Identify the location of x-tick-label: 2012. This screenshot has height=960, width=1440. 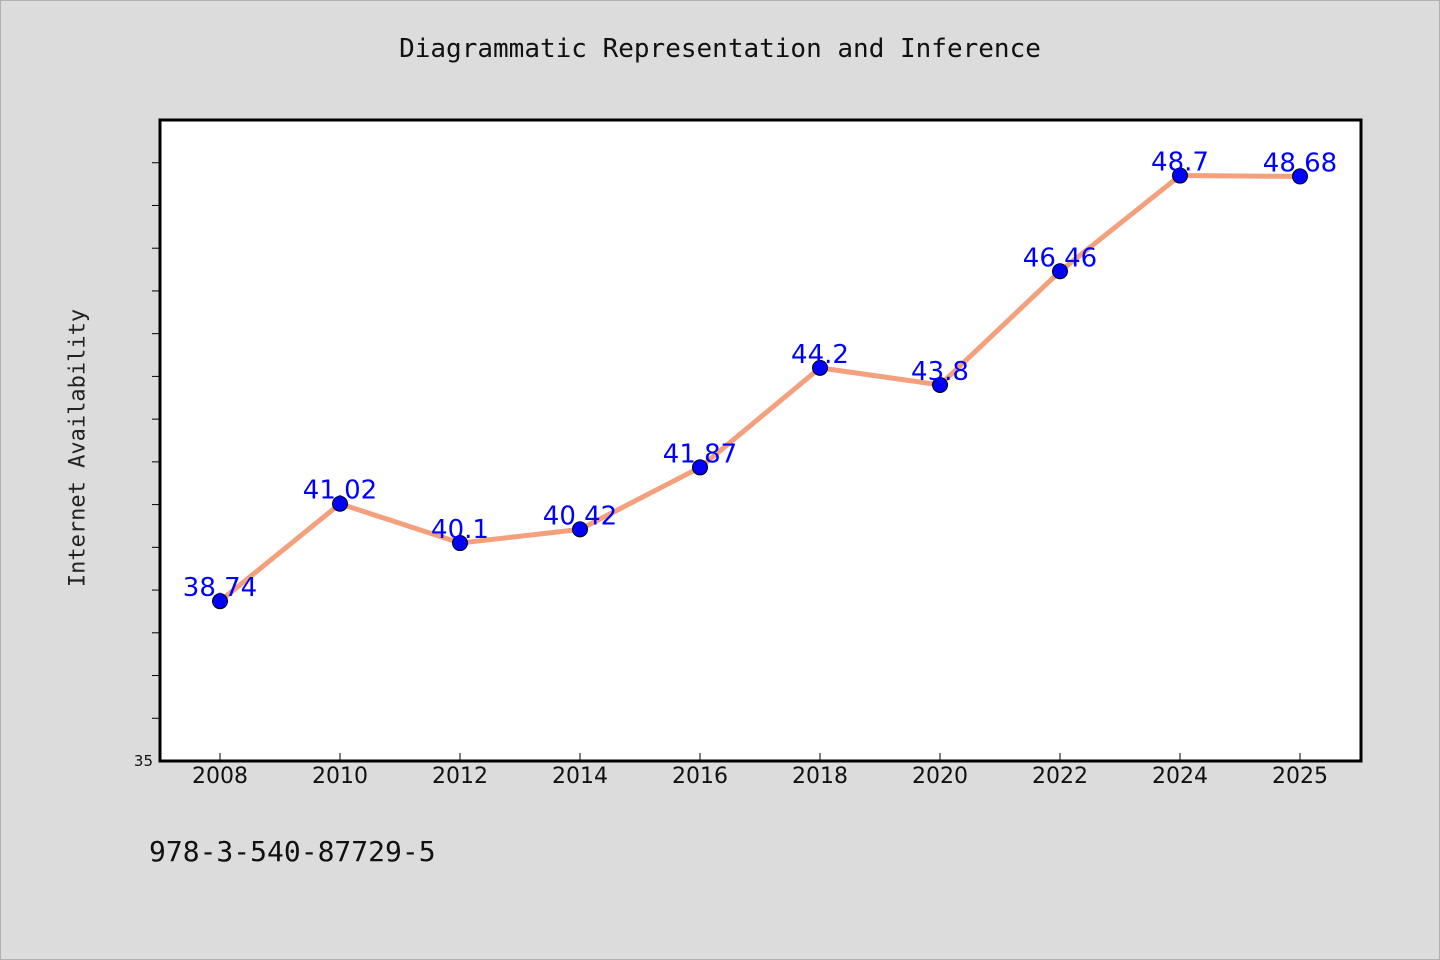
(460, 776).